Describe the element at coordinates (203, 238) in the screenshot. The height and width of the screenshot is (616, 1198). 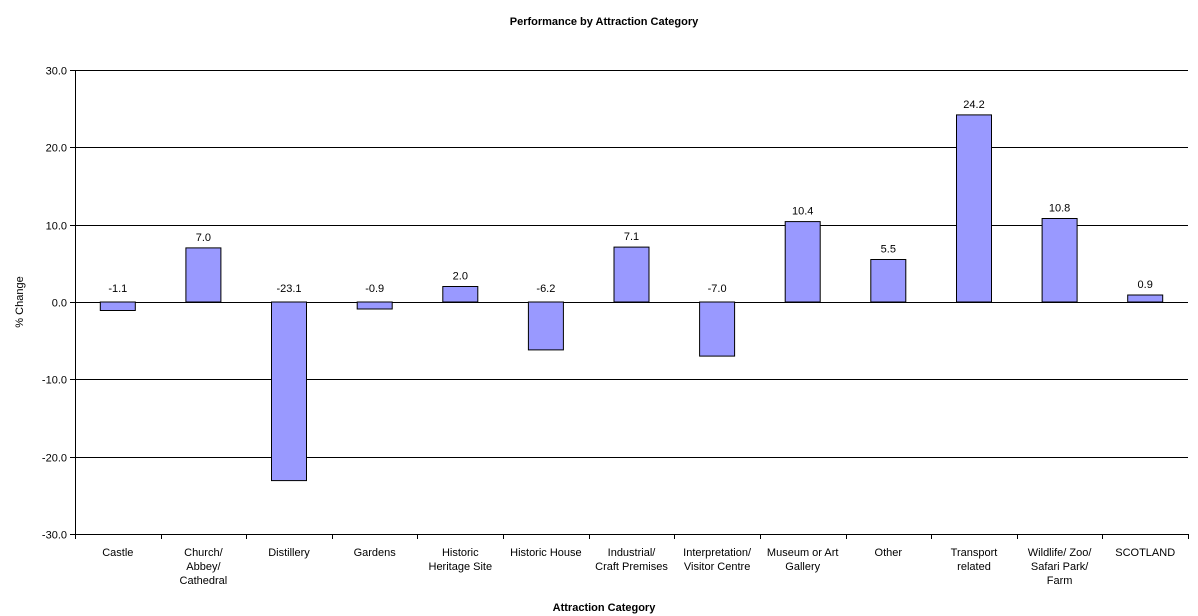
I see `data-label: 7.0` at that location.